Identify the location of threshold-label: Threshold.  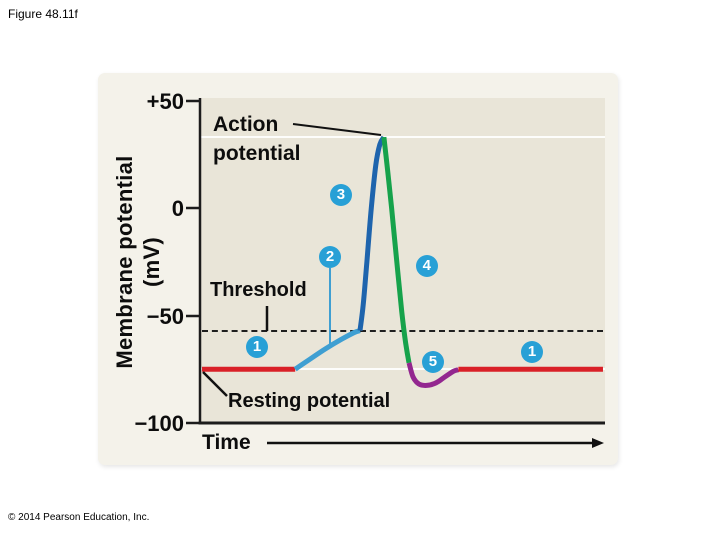
(258, 290).